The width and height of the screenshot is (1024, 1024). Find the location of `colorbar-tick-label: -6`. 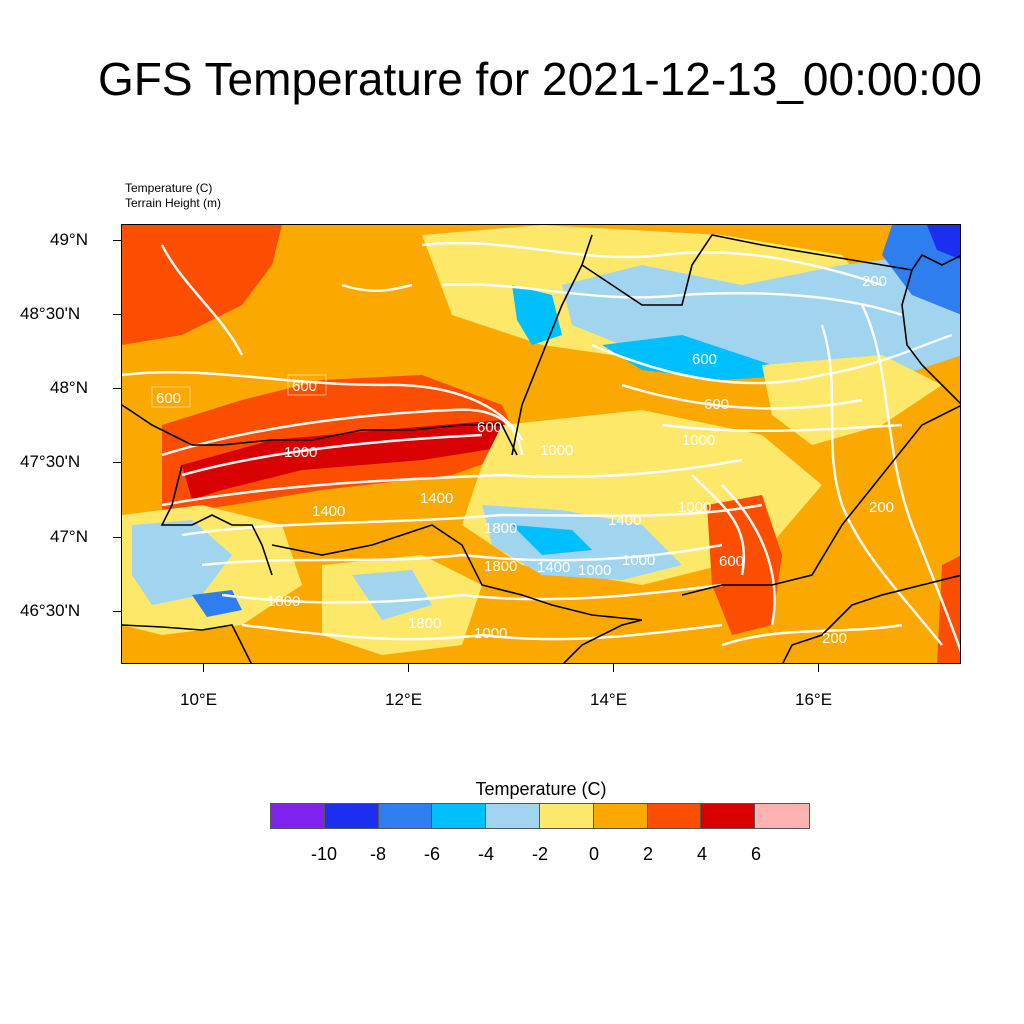

colorbar-tick-label: -6 is located at coordinates (432, 854).